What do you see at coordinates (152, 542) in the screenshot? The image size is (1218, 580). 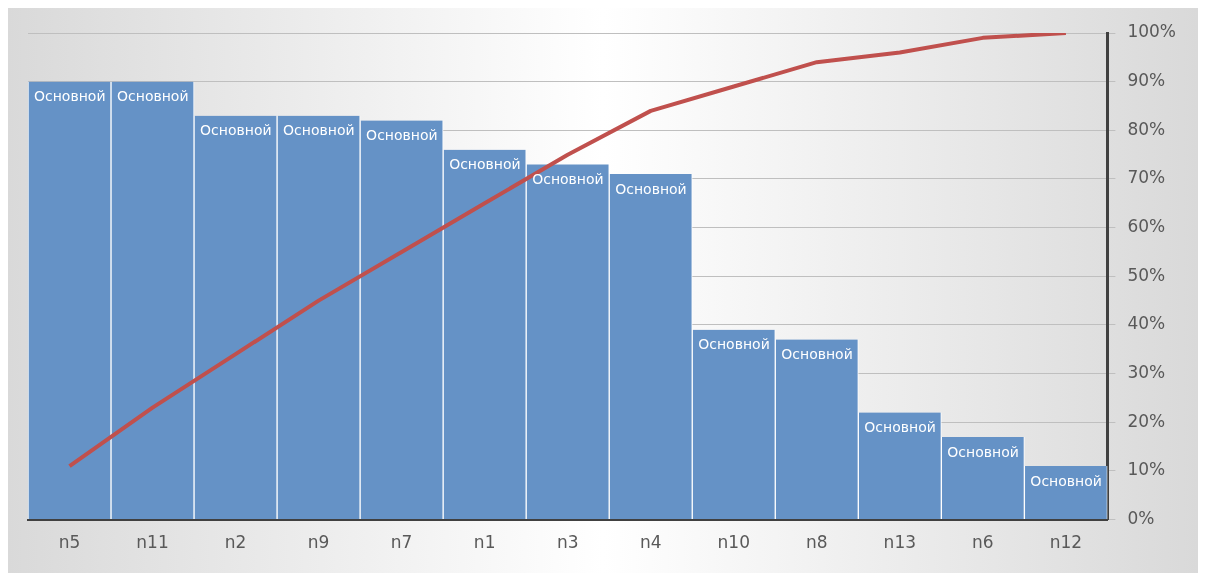 I see `x-tick-label: n11` at bounding box center [152, 542].